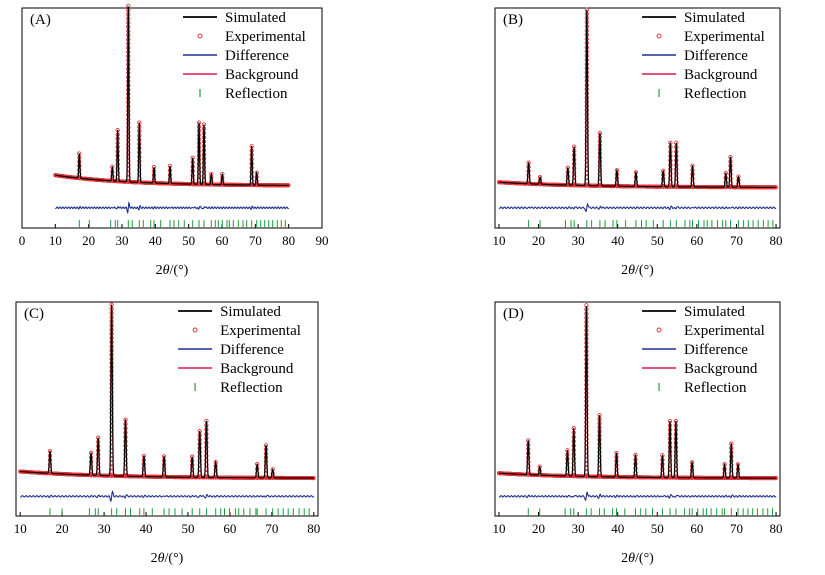  Describe the element at coordinates (513, 314) in the screenshot. I see `panel-label: (D)` at that location.